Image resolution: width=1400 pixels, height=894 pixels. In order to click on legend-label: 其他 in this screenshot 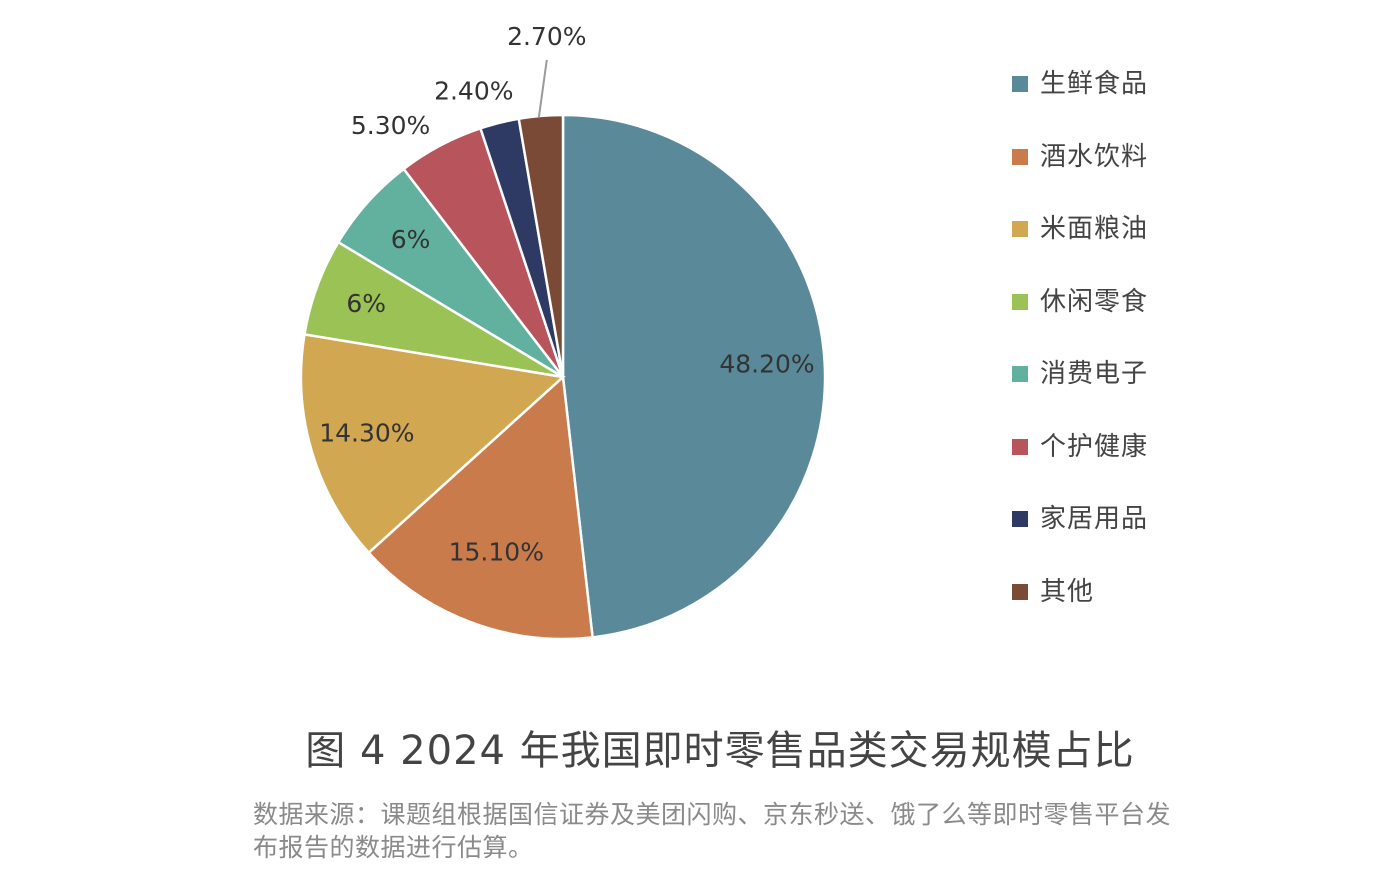, I will do `click(1067, 591)`.